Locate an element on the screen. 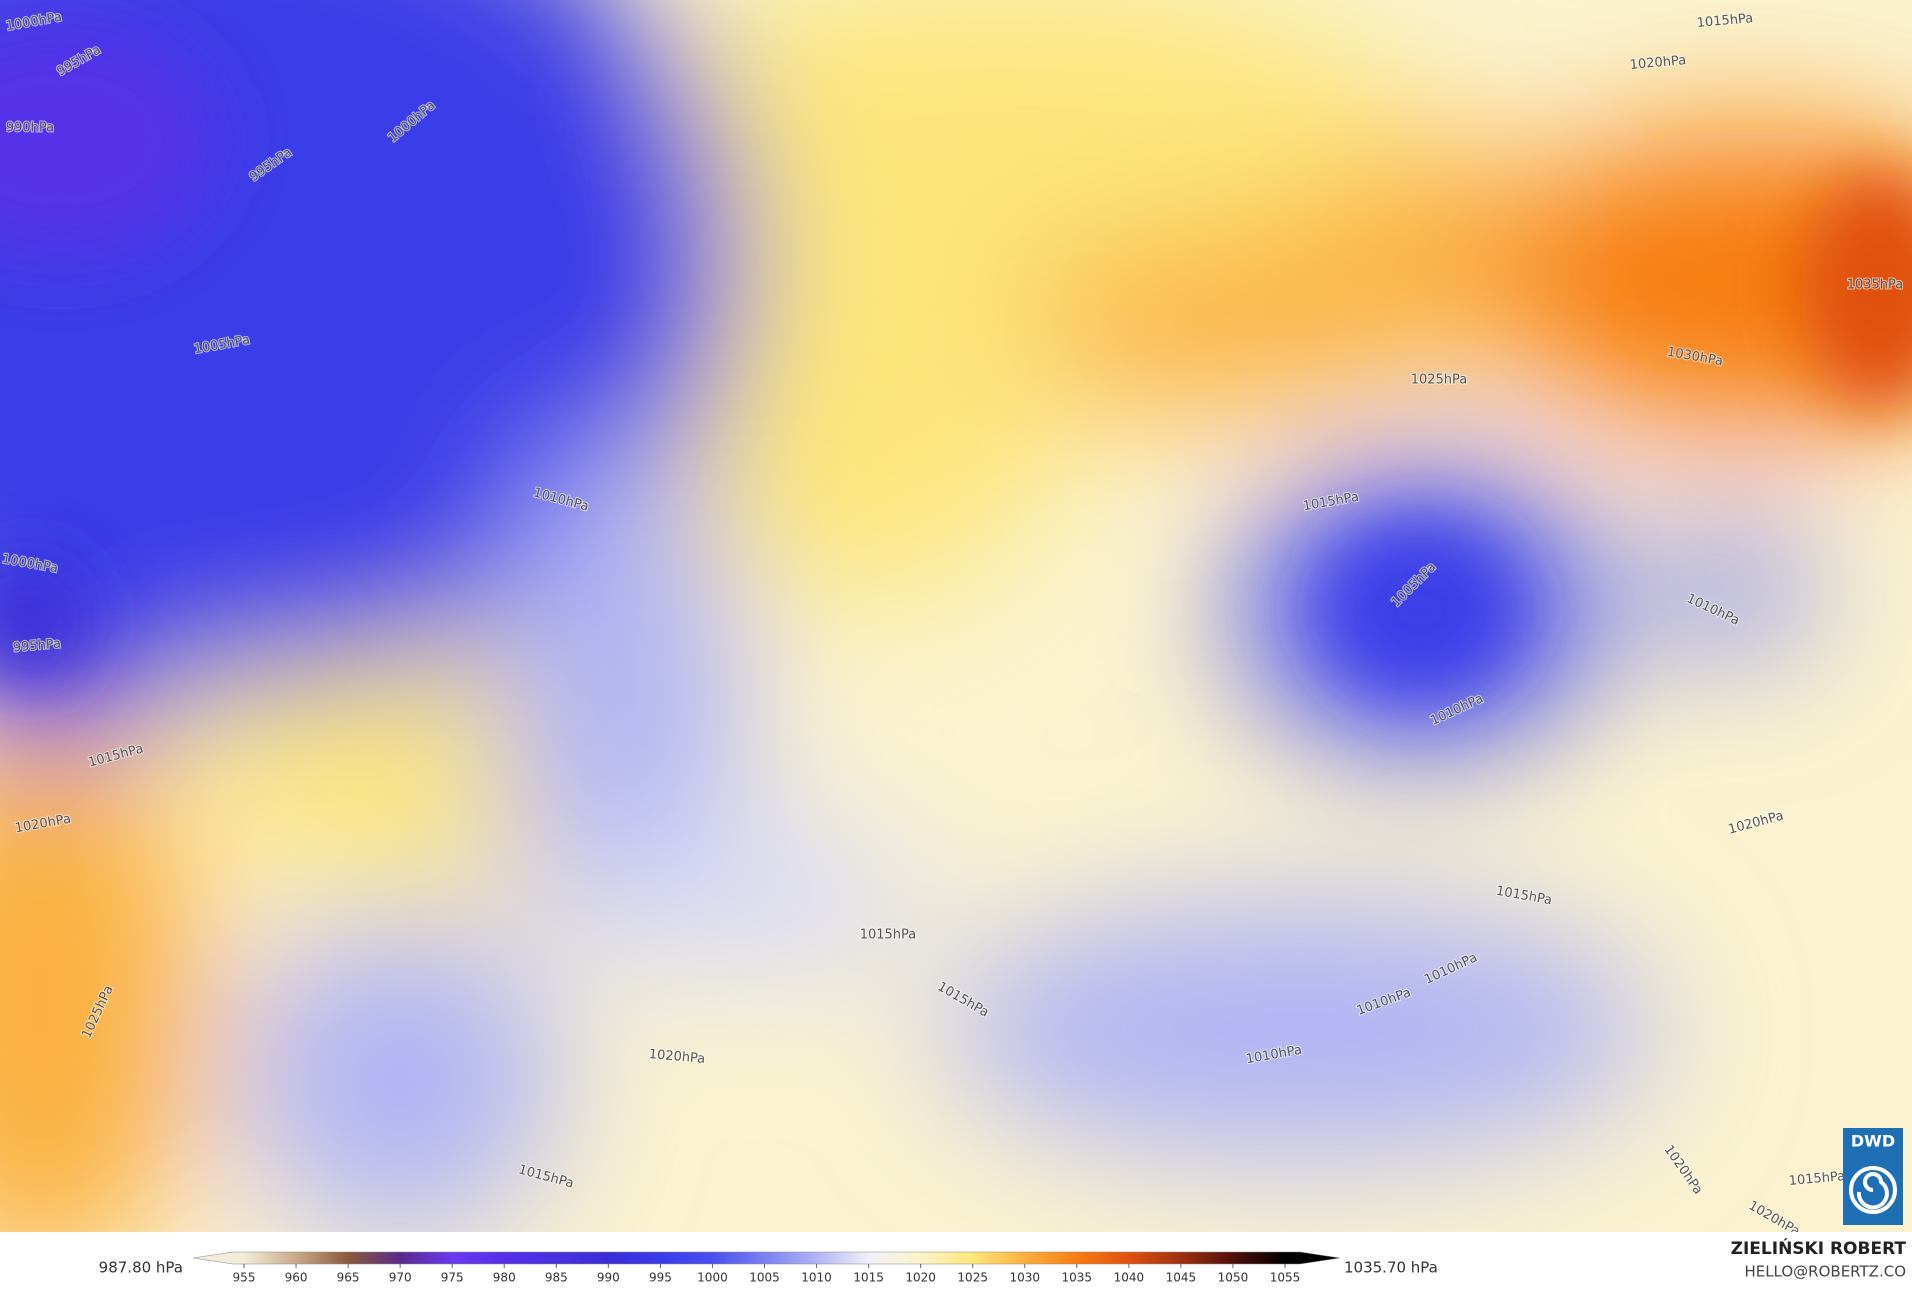 The height and width of the screenshot is (1291, 1912). colorbar-tick-label: 1040 is located at coordinates (1129, 1278).